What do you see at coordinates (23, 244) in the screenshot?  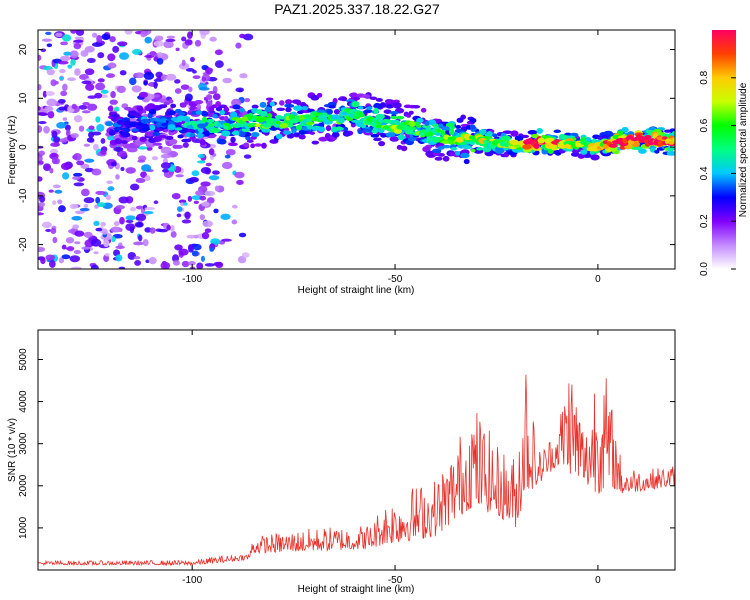 I see `spectrogram-y-tick-label: -20` at bounding box center [23, 244].